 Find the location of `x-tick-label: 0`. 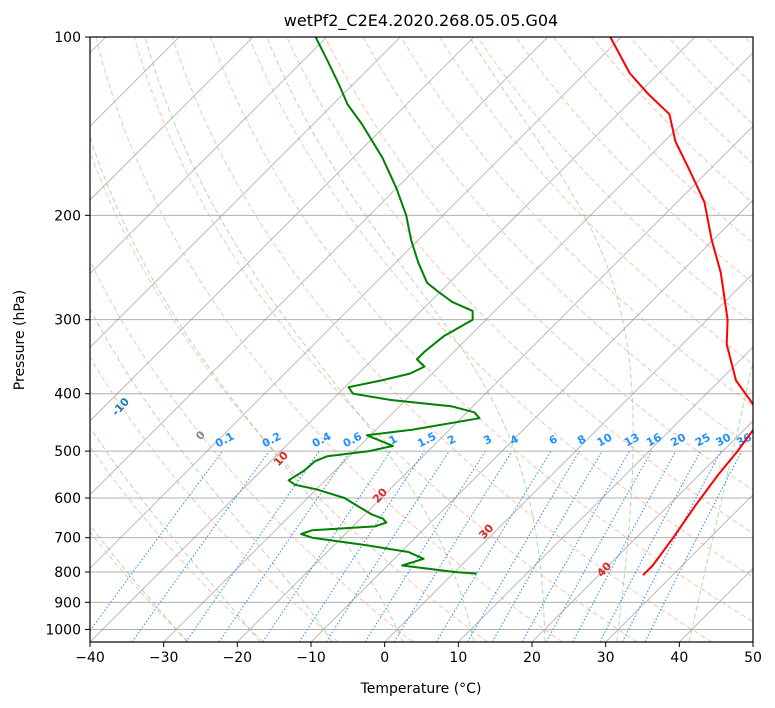

x-tick-label: 0 is located at coordinates (384, 658).